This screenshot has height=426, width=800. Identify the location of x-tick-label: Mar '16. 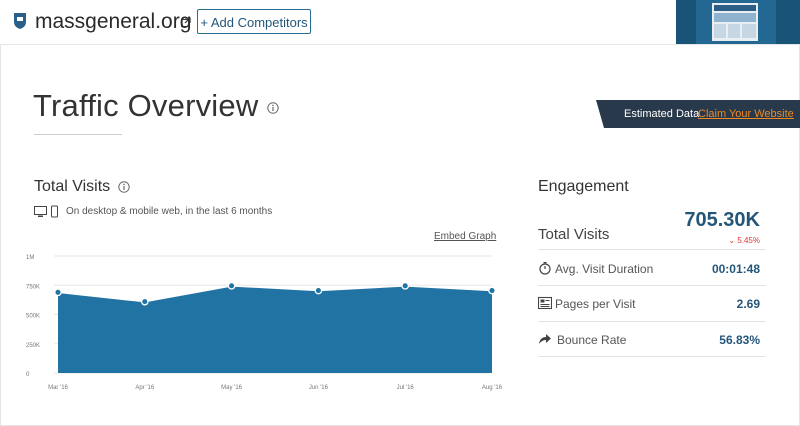
(58, 388).